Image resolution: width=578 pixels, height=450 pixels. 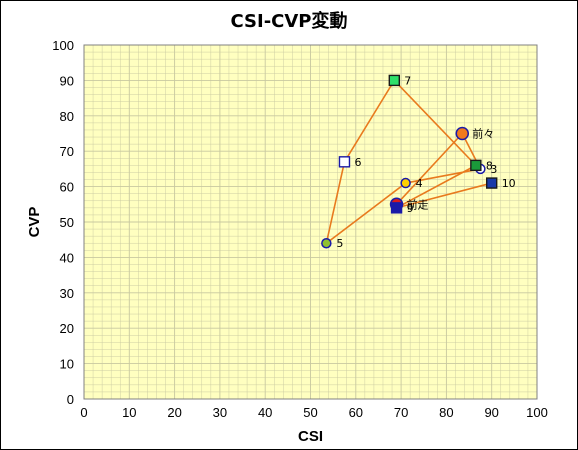 I want to click on series-line, so click(x=408, y=162).